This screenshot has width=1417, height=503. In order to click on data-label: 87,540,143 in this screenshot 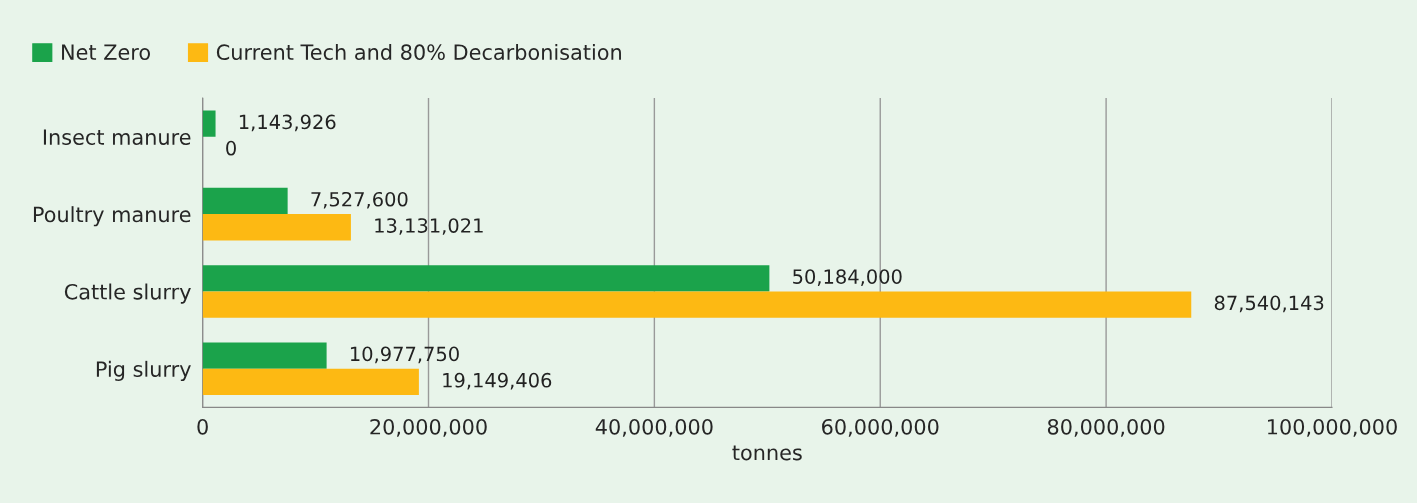, I will do `click(1269, 304)`.